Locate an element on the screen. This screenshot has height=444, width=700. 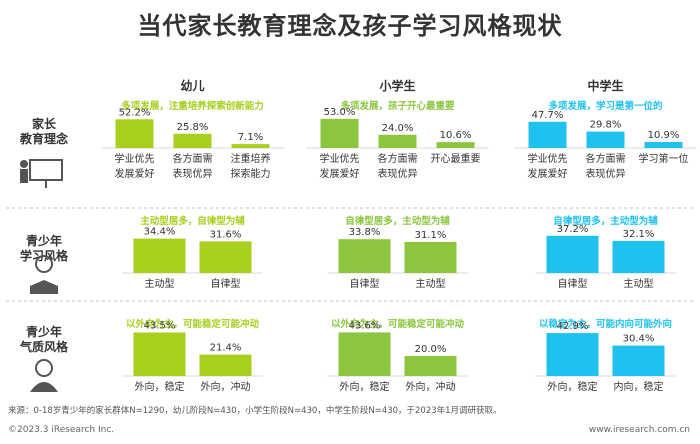
bar-value-label: 34.4% is located at coordinates (160, 232).